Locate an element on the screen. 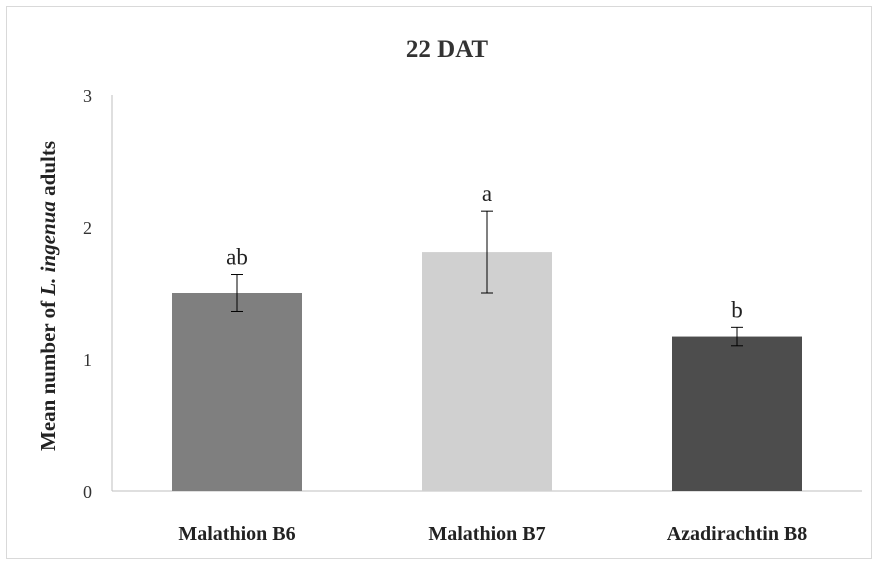 This screenshot has width=880, height=567. x-tick-labels: Malathion B6 Malathion B7 Azadirachtin B8 is located at coordinates (492, 534).